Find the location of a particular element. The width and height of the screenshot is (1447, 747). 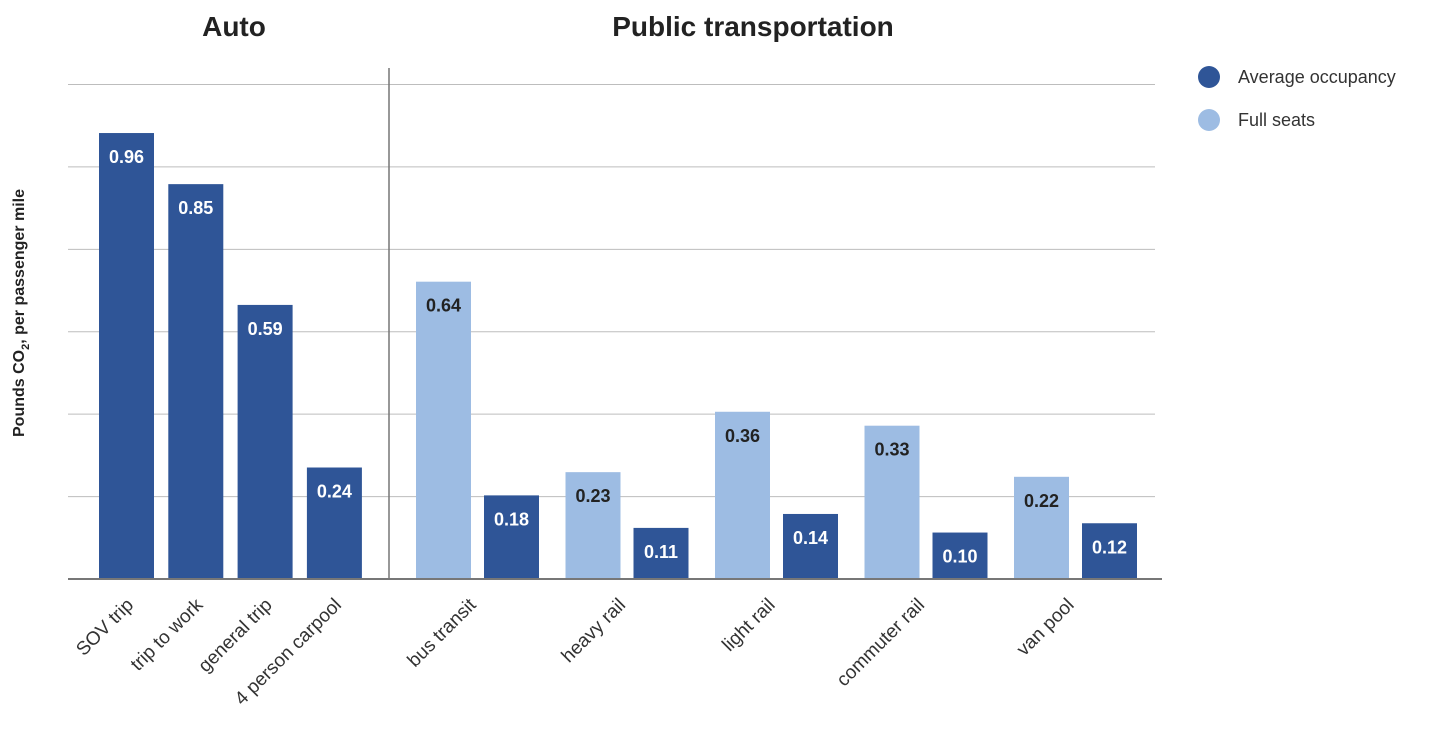

bar-van-pool-full-seats is located at coordinates (1041, 527).